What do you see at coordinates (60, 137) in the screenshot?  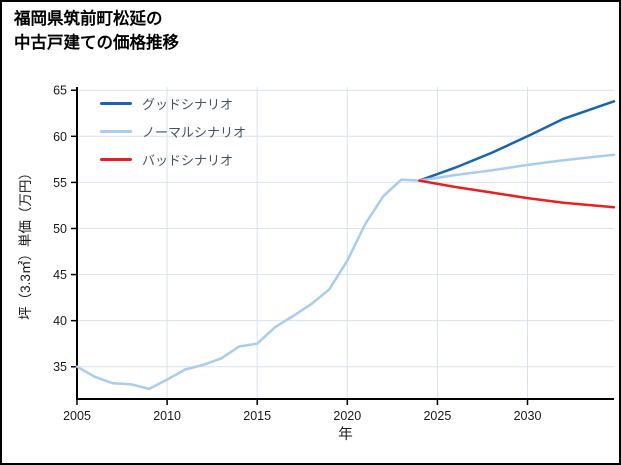 I see `y-tick-label: 60` at bounding box center [60, 137].